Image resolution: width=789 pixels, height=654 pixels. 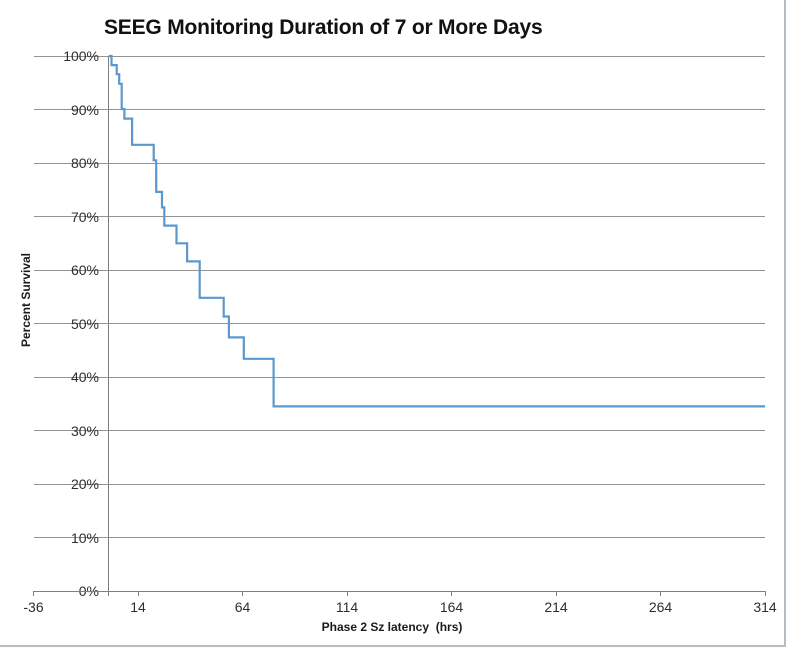 What do you see at coordinates (399, 163) in the screenshot?
I see `gridline-80%` at bounding box center [399, 163].